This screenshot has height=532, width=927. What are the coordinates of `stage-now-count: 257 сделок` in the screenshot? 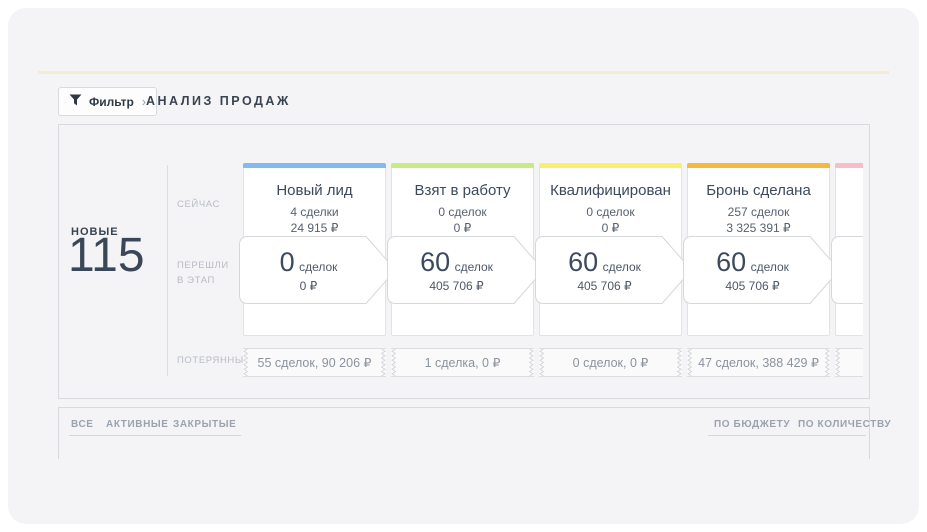 It's located at (758, 212).